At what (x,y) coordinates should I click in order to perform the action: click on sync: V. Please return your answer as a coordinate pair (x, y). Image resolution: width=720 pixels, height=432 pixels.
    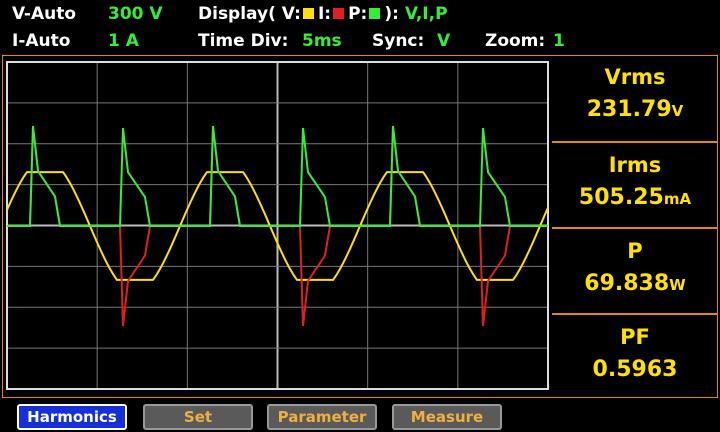
    Looking at the image, I should click on (444, 41).